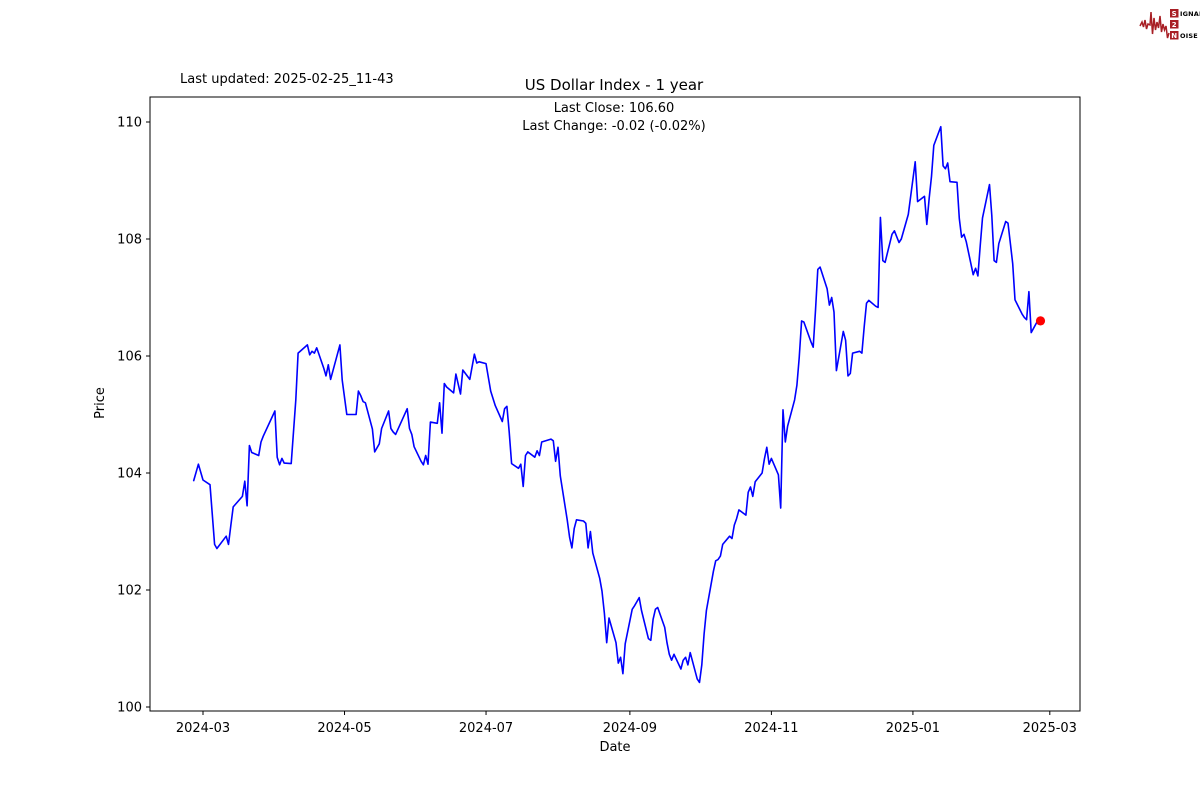 The height and width of the screenshot is (800, 1200). I want to click on logo-letter-n: N, so click(1174, 36).